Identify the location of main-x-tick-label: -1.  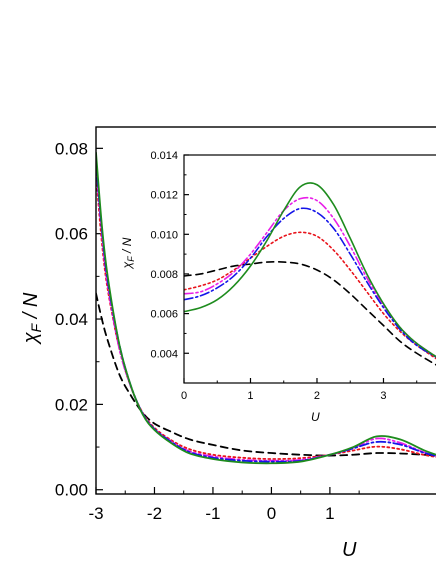
(212, 513).